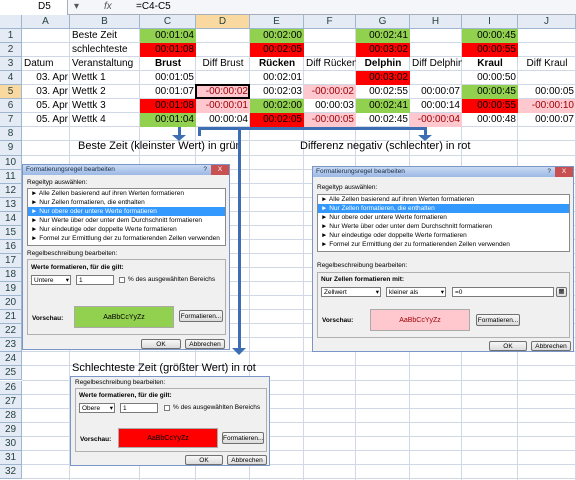 This screenshot has width=576, height=480. What do you see at coordinates (330, 22) in the screenshot?
I see `column-header-f: F` at bounding box center [330, 22].